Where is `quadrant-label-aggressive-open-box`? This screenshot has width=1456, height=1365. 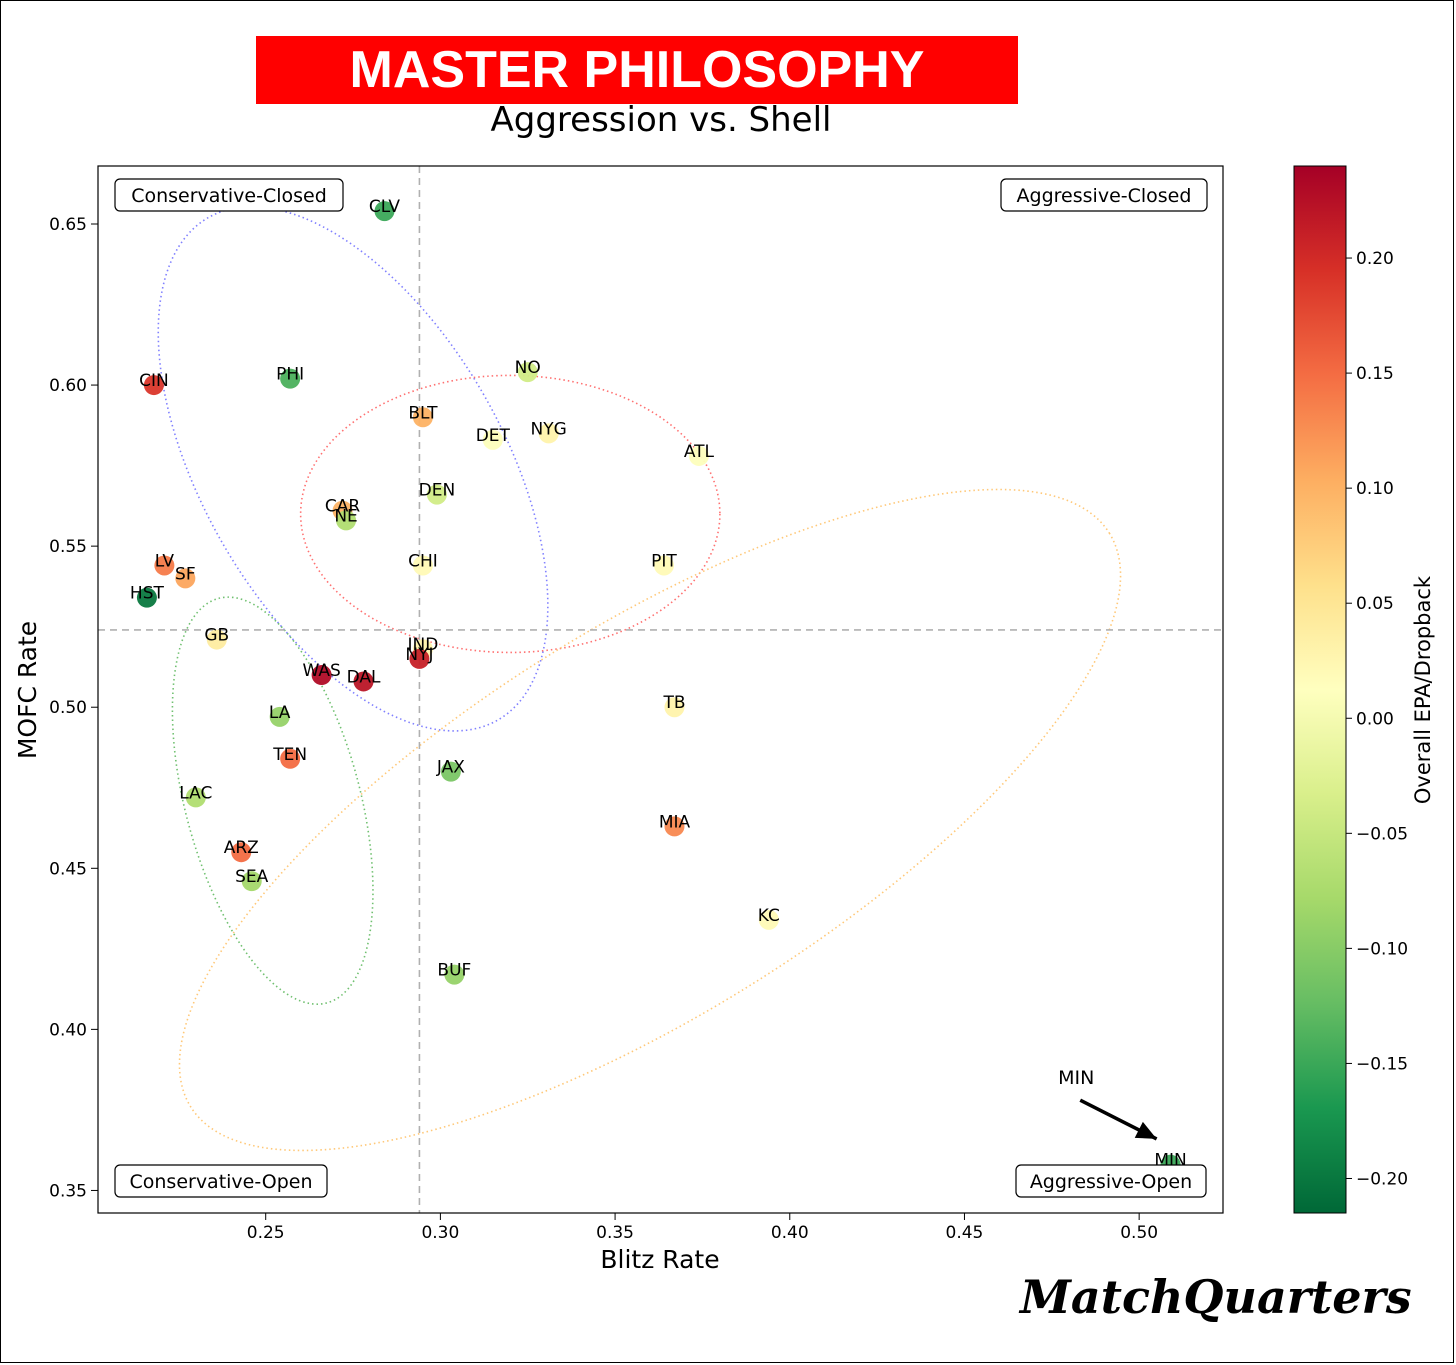 quadrant-label-aggressive-open-box is located at coordinates (1111, 1181).